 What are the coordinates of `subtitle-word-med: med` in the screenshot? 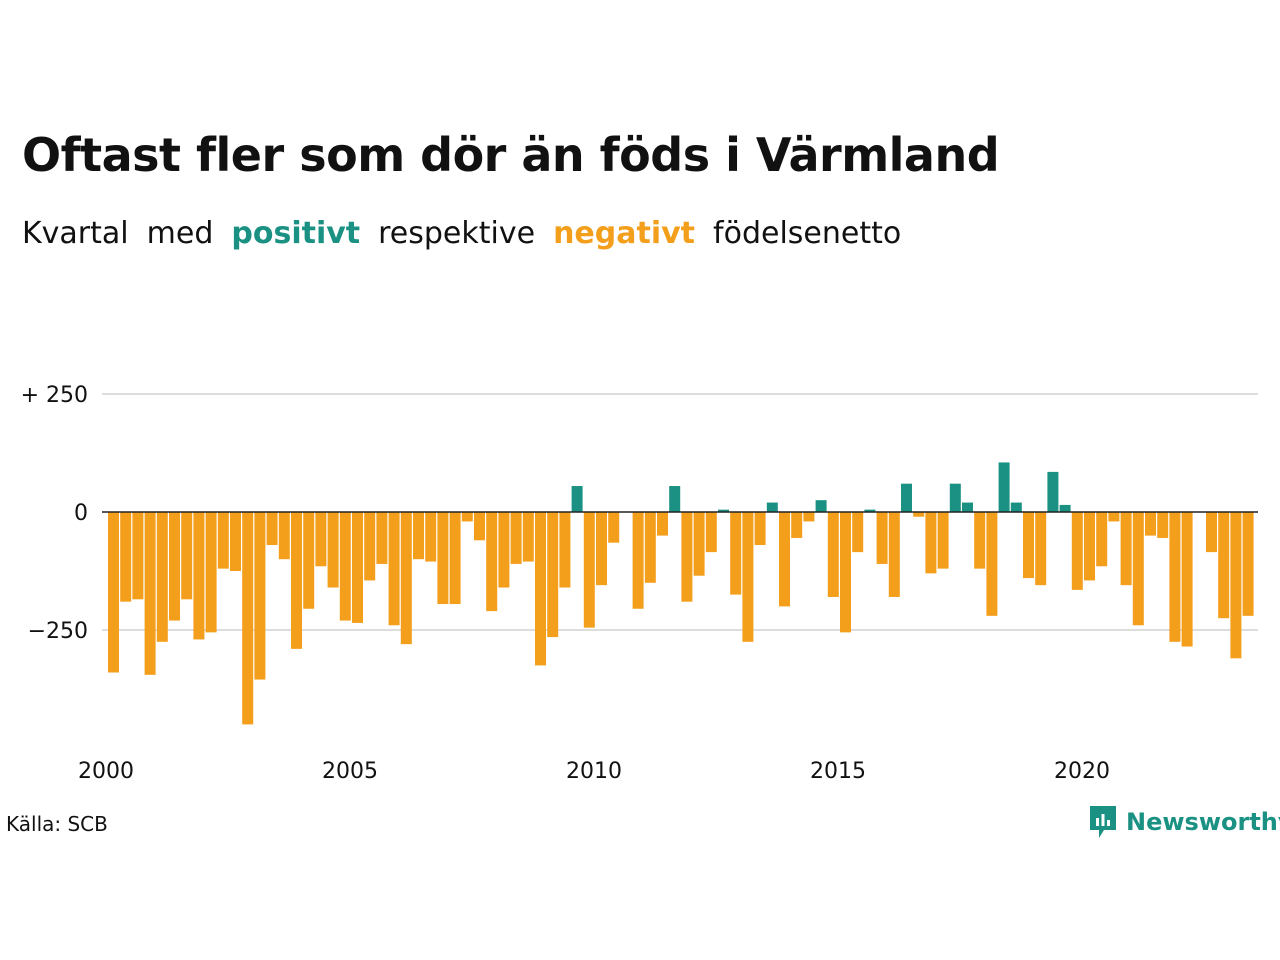 It's located at (180, 233).